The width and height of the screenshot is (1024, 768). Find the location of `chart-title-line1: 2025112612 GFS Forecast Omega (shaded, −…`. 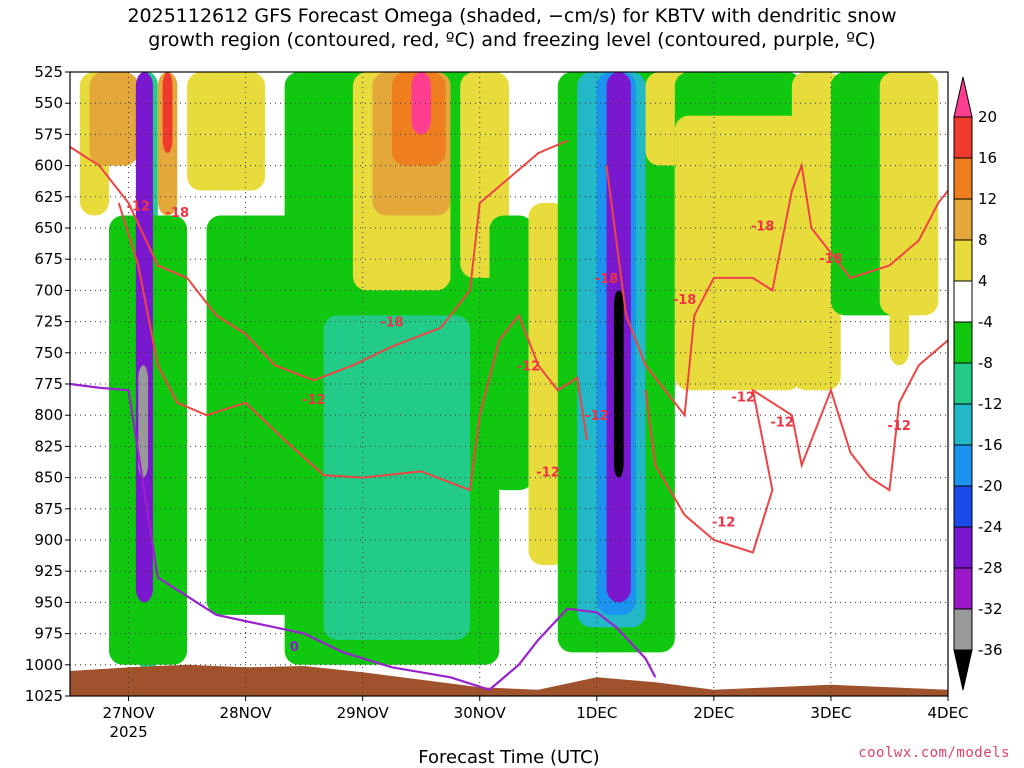

chart-title-line1: 2025112612 GFS Forecast Omega (shaded, −… is located at coordinates (512, 16).